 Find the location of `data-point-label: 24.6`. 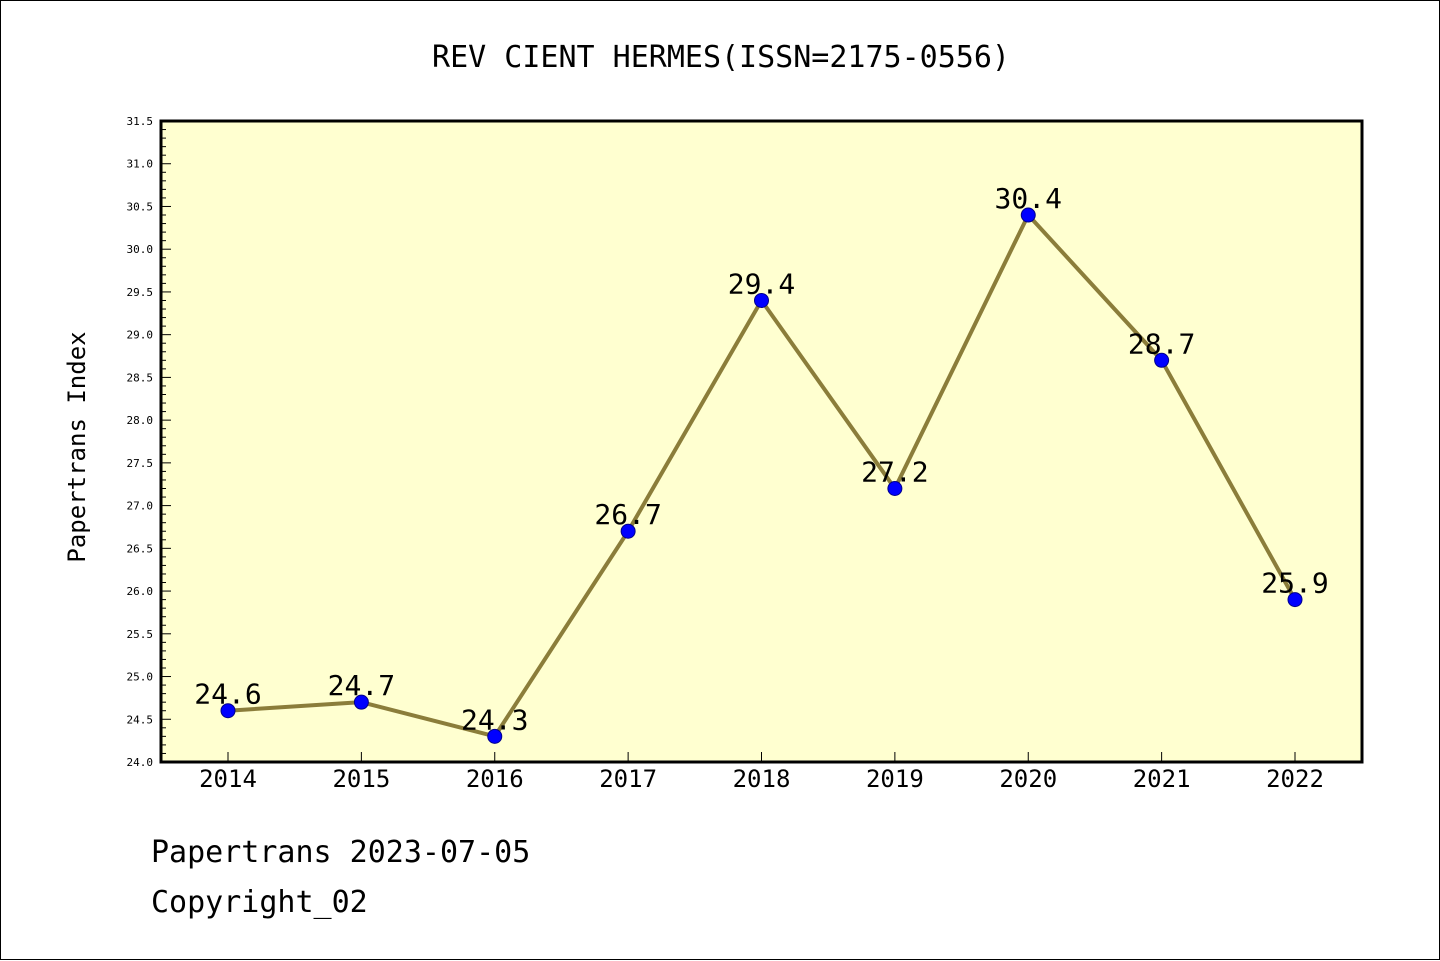

data-point-label: 24.6 is located at coordinates (227, 694).